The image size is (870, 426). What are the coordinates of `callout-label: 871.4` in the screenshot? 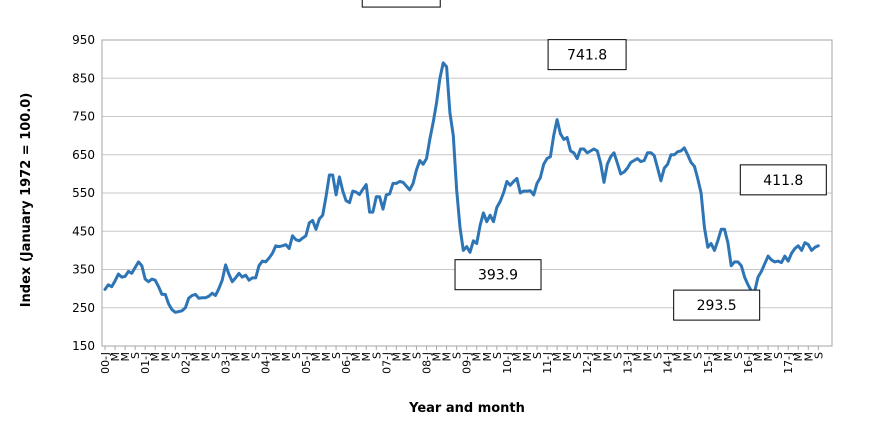 It's located at (401, 0).